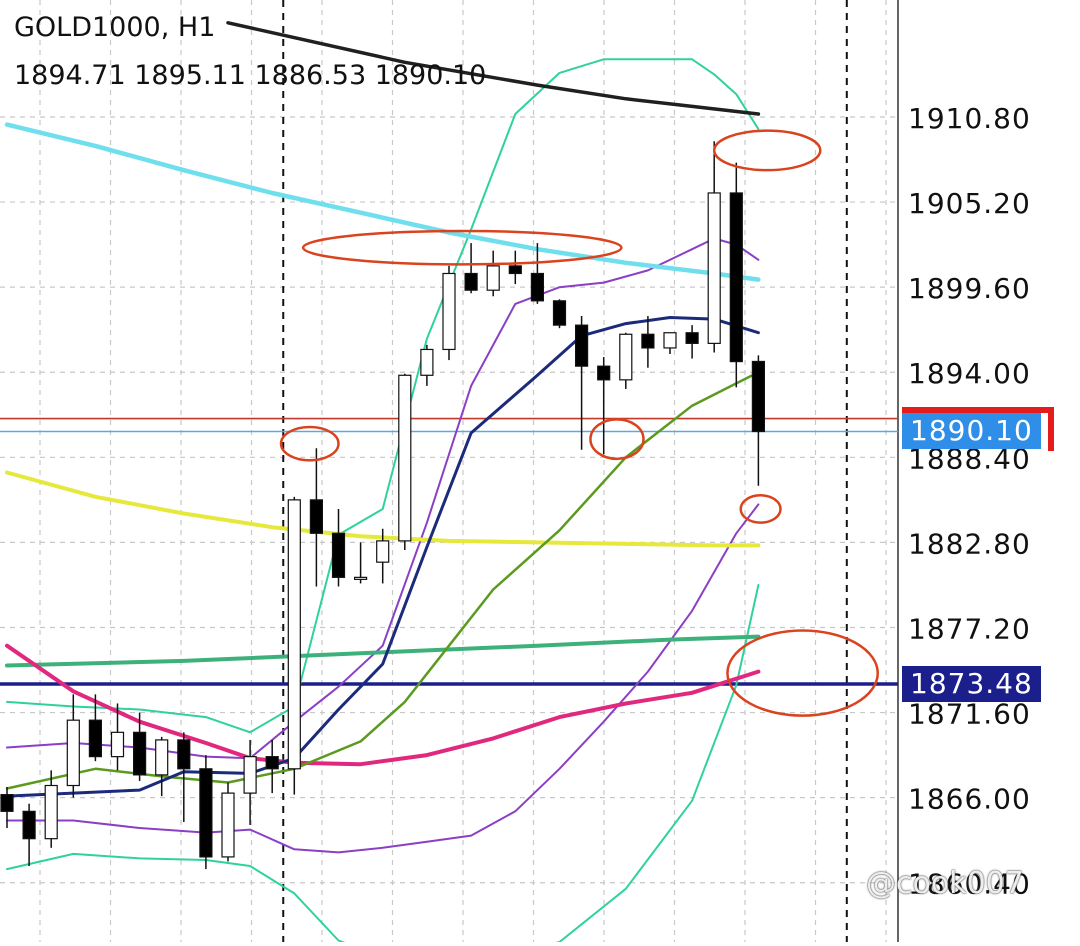 This screenshot has width=1080, height=946. Describe the element at coordinates (1051, 429) in the screenshot. I see `current-price-flag-edge` at that location.